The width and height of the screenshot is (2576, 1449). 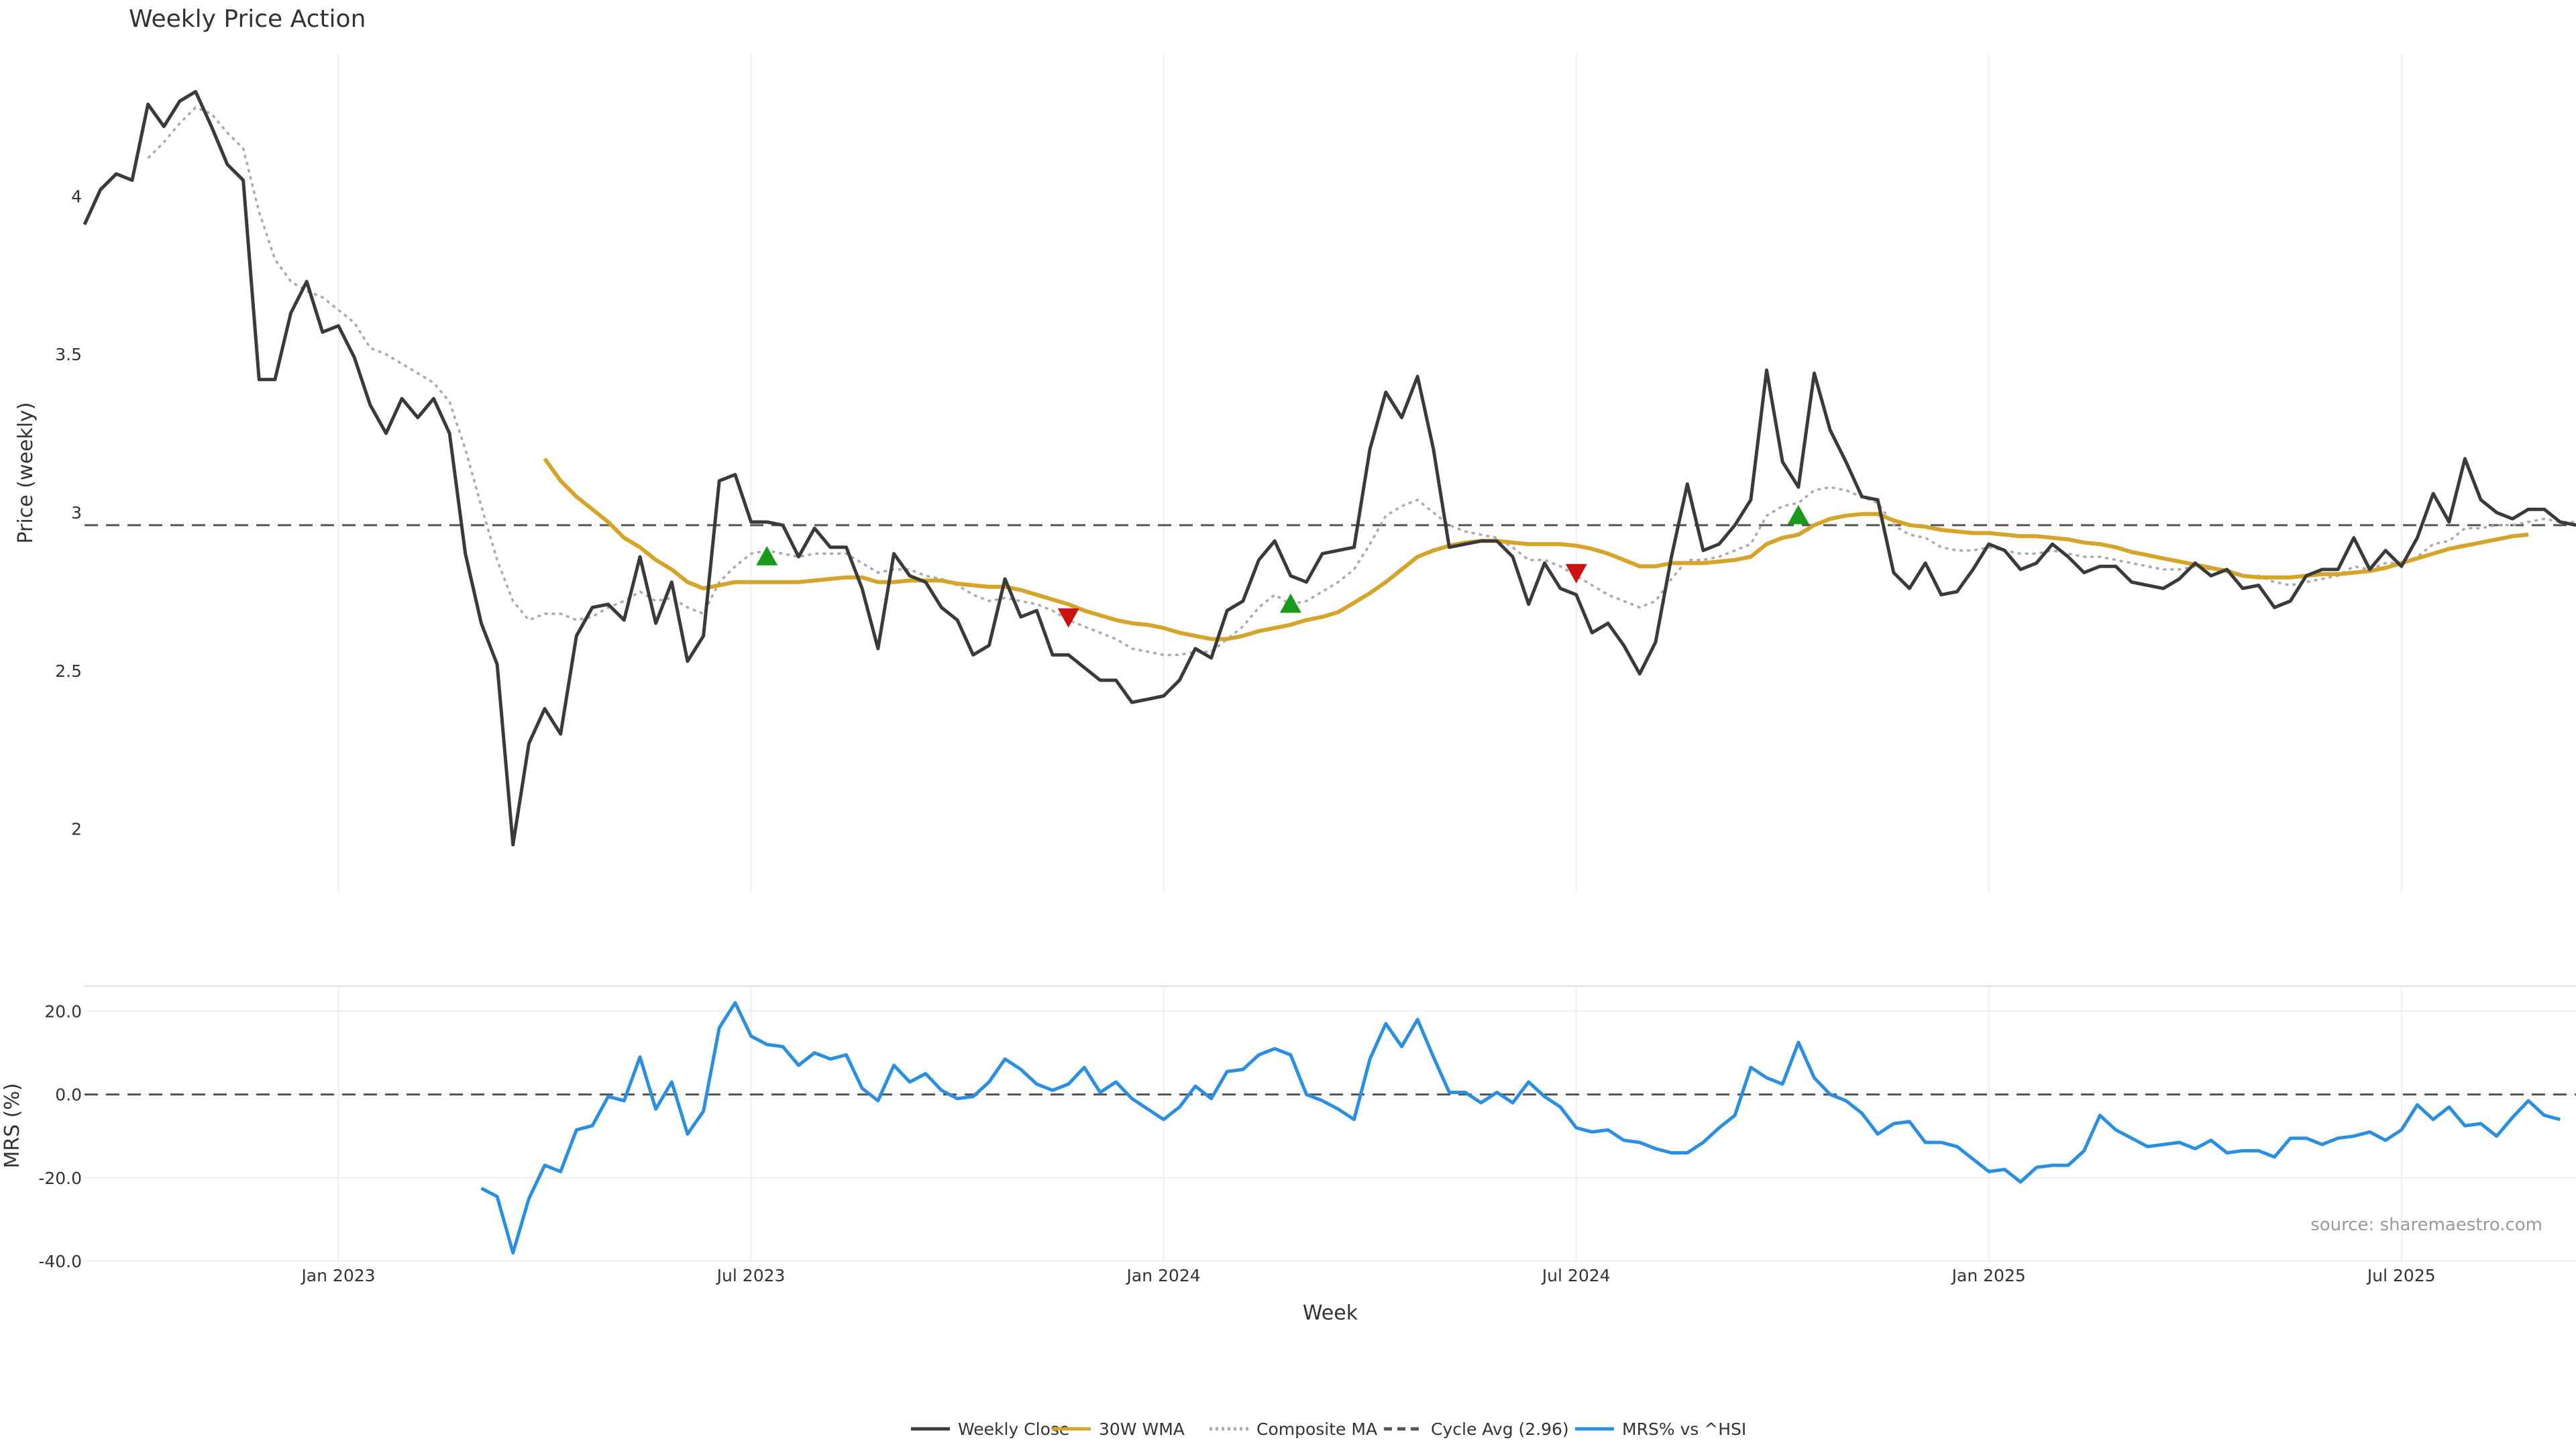 I want to click on legend-label: MRS% vs ^HSI, so click(x=1684, y=1429).